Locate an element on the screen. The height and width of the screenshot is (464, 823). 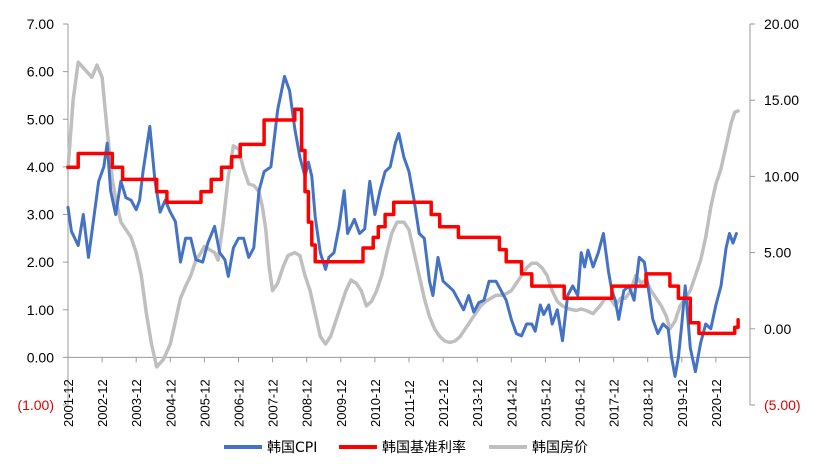
left-tick-label: (1.00) is located at coordinates (35, 405).